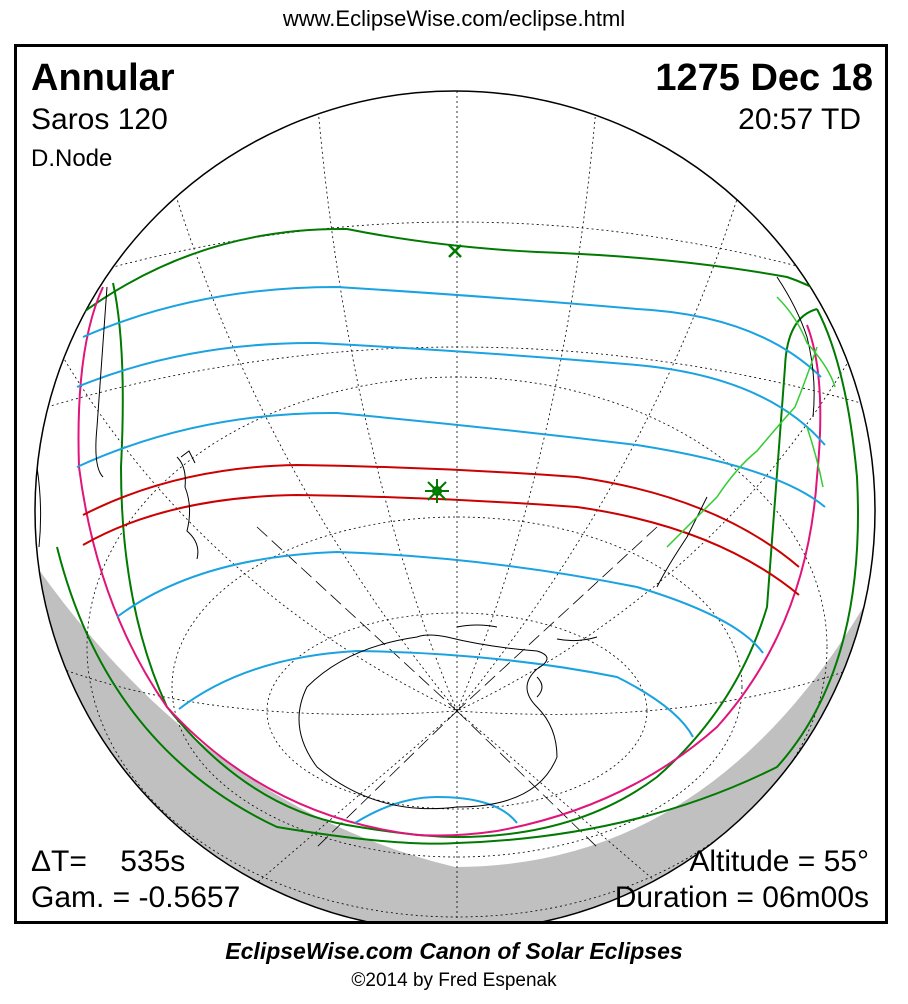 This screenshot has width=908, height=1004. What do you see at coordinates (454, 18) in the screenshot?
I see `source-url: www.EclipseWise.com/eclipse.html` at bounding box center [454, 18].